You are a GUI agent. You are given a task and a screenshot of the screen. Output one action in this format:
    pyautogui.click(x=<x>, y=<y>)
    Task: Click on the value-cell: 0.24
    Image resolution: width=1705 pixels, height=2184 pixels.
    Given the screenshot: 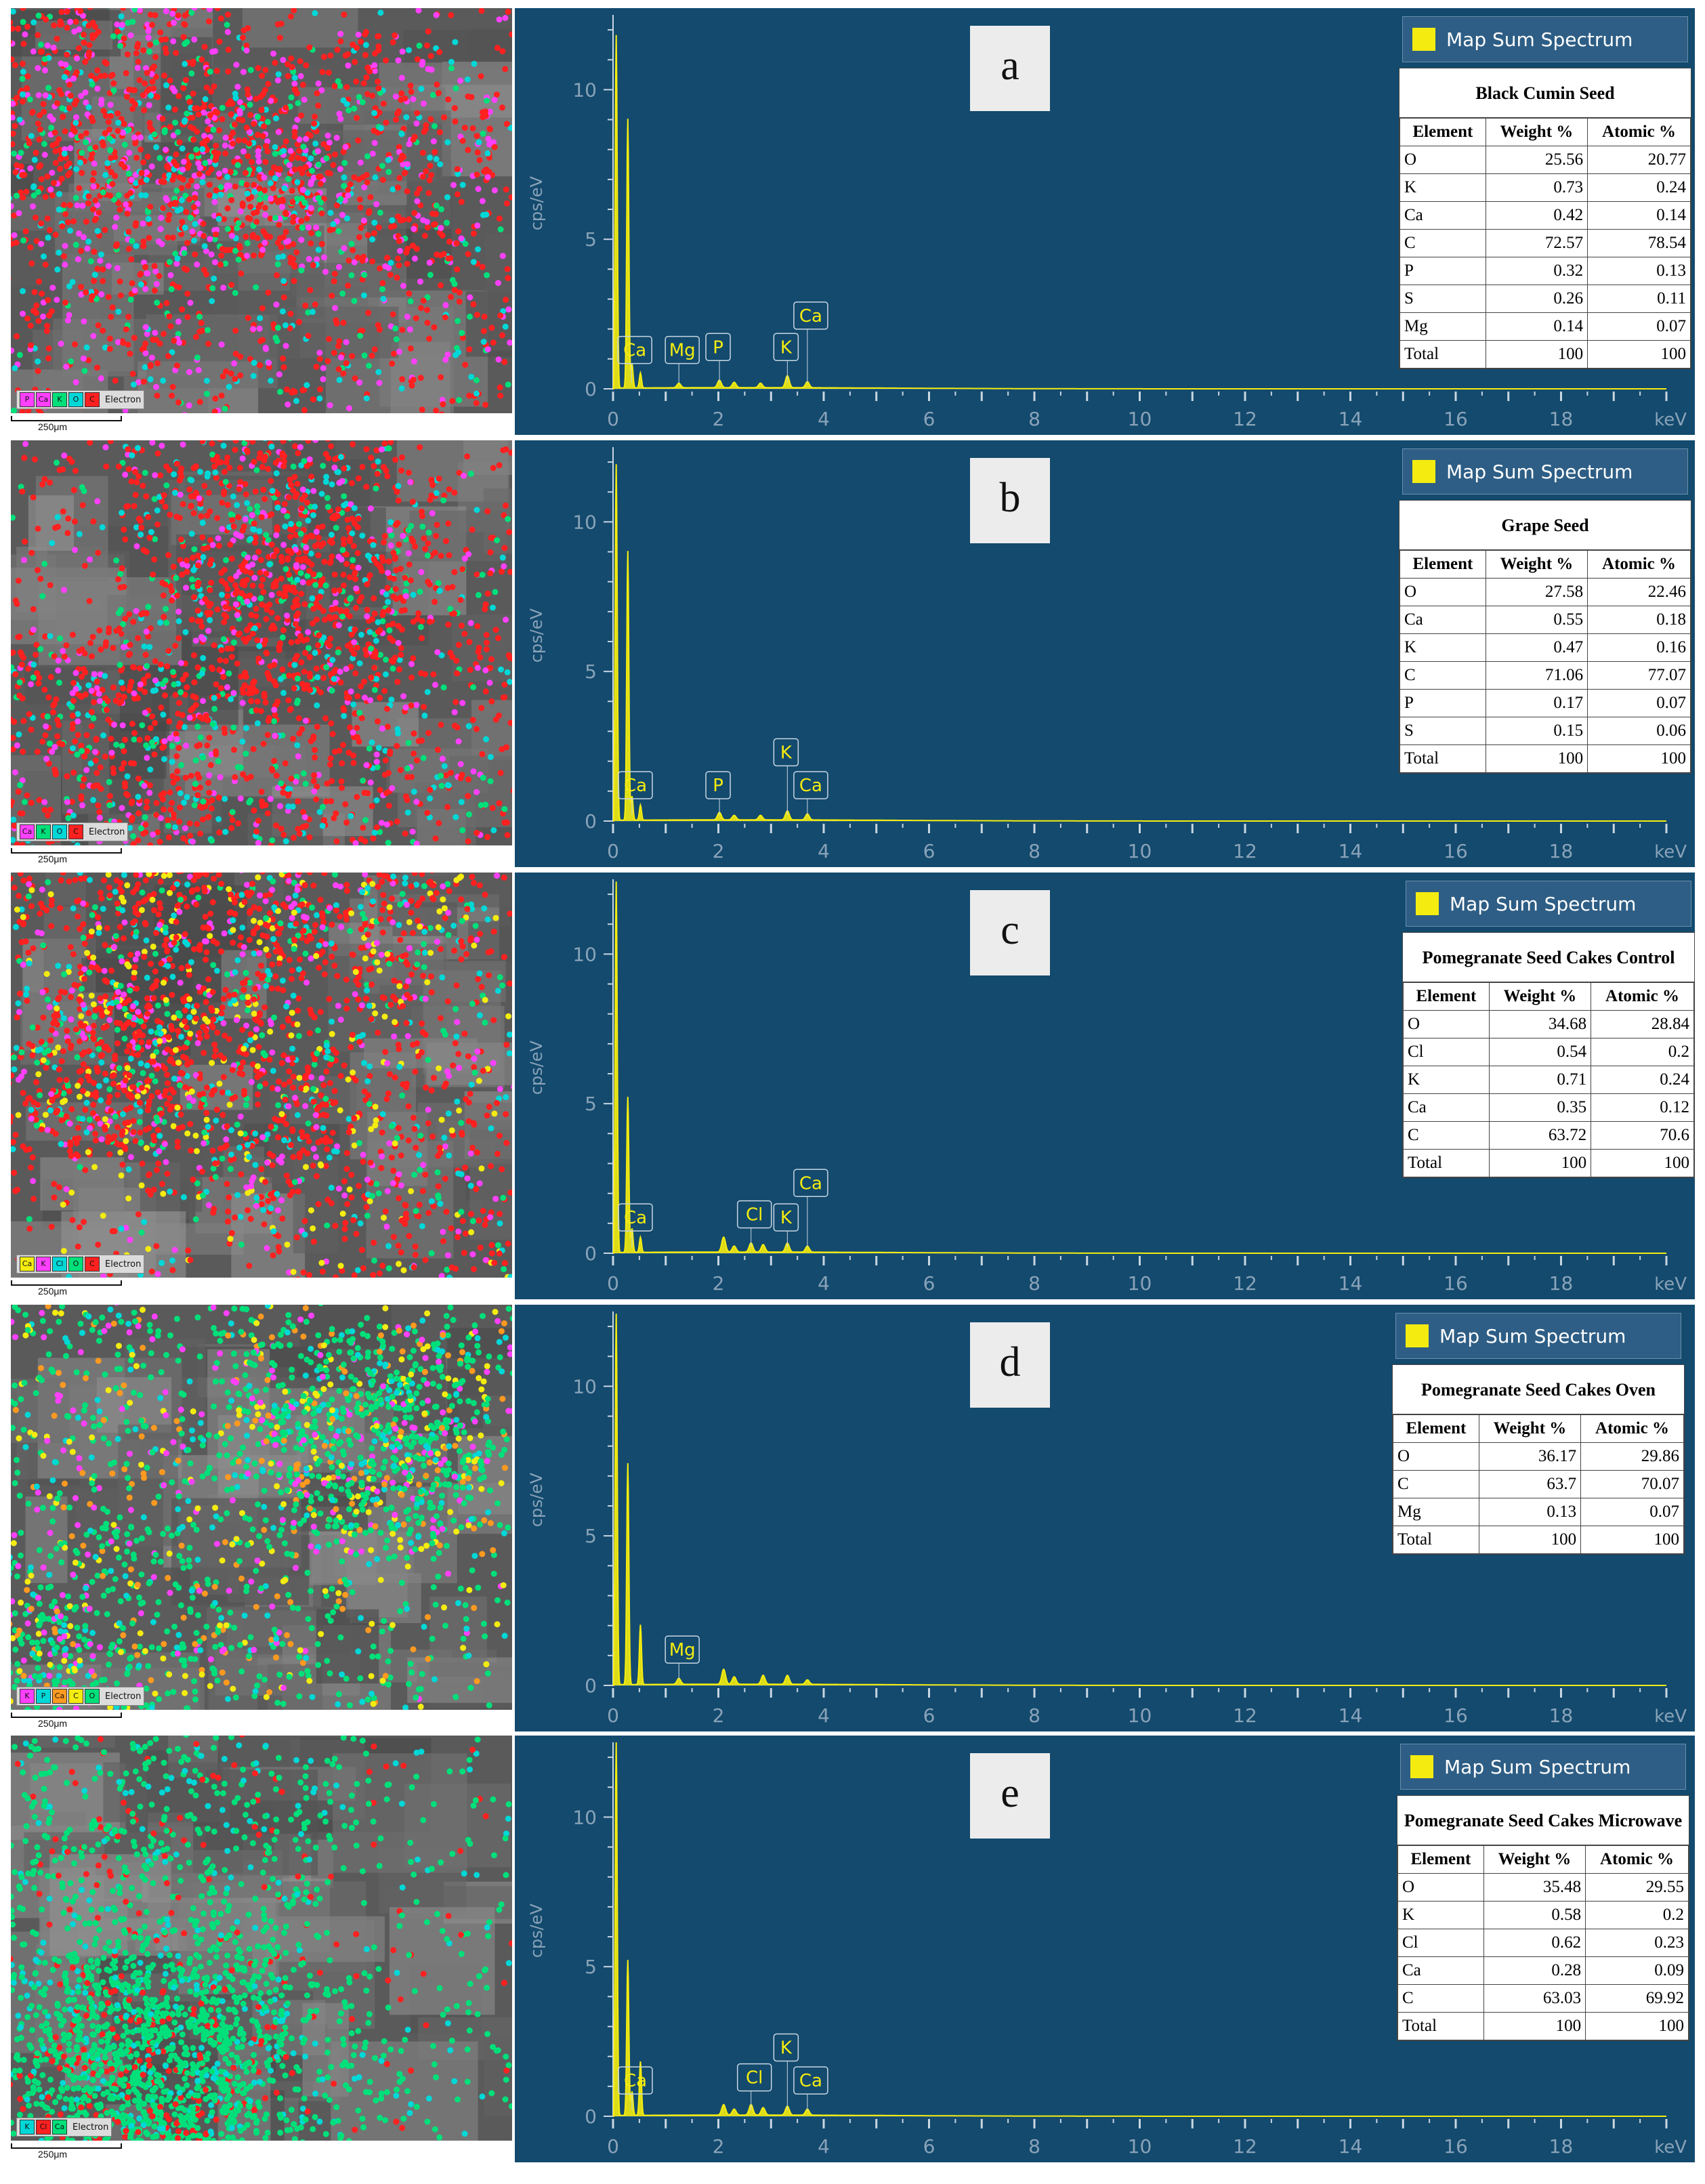 What is the action you would take?
    pyautogui.click(x=1642, y=1080)
    